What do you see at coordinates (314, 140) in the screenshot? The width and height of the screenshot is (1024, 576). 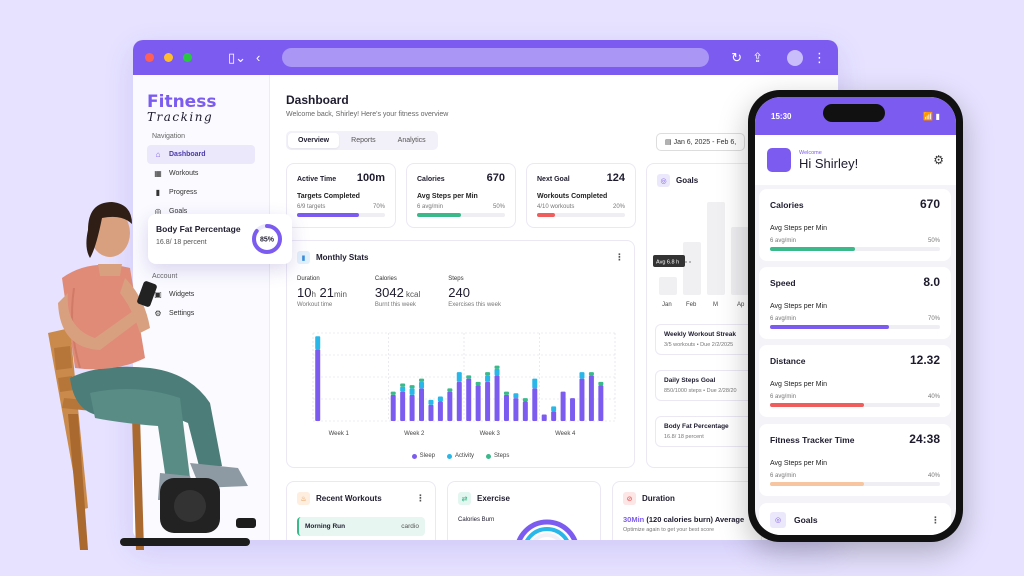 I see `tab-overview: Overview` at bounding box center [314, 140].